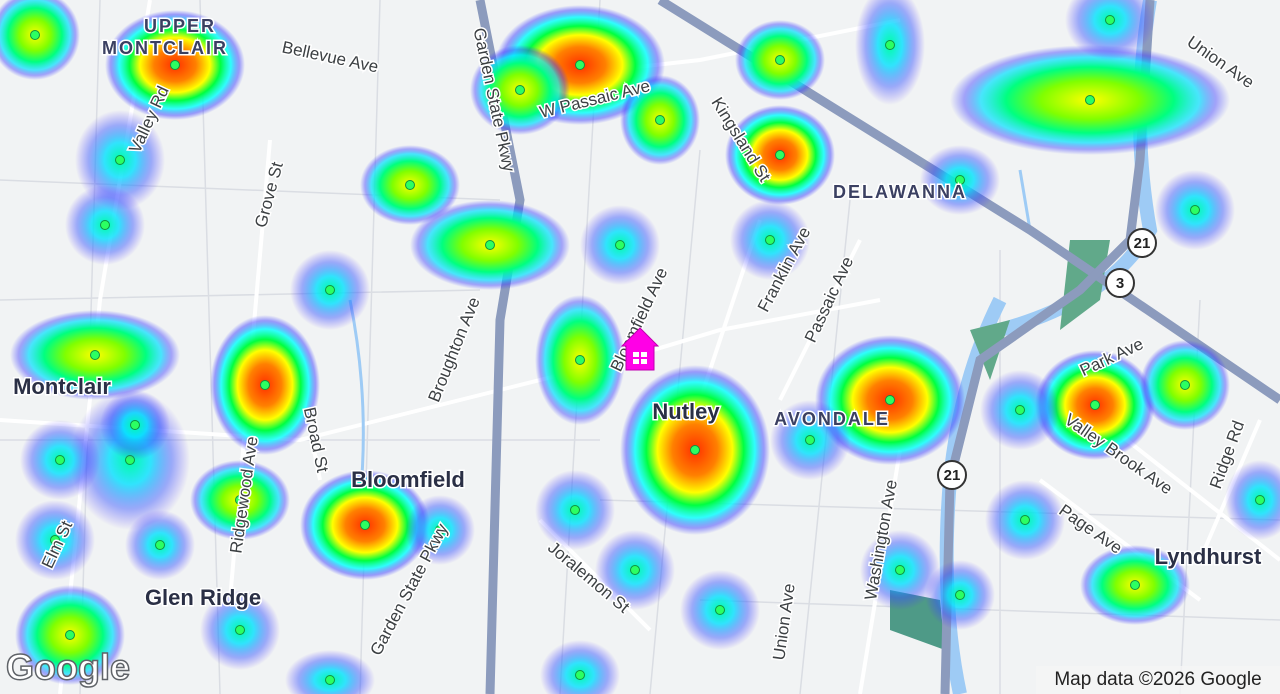 This screenshot has width=1280, height=694. I want to click on route-number: 3, so click(1120, 283).